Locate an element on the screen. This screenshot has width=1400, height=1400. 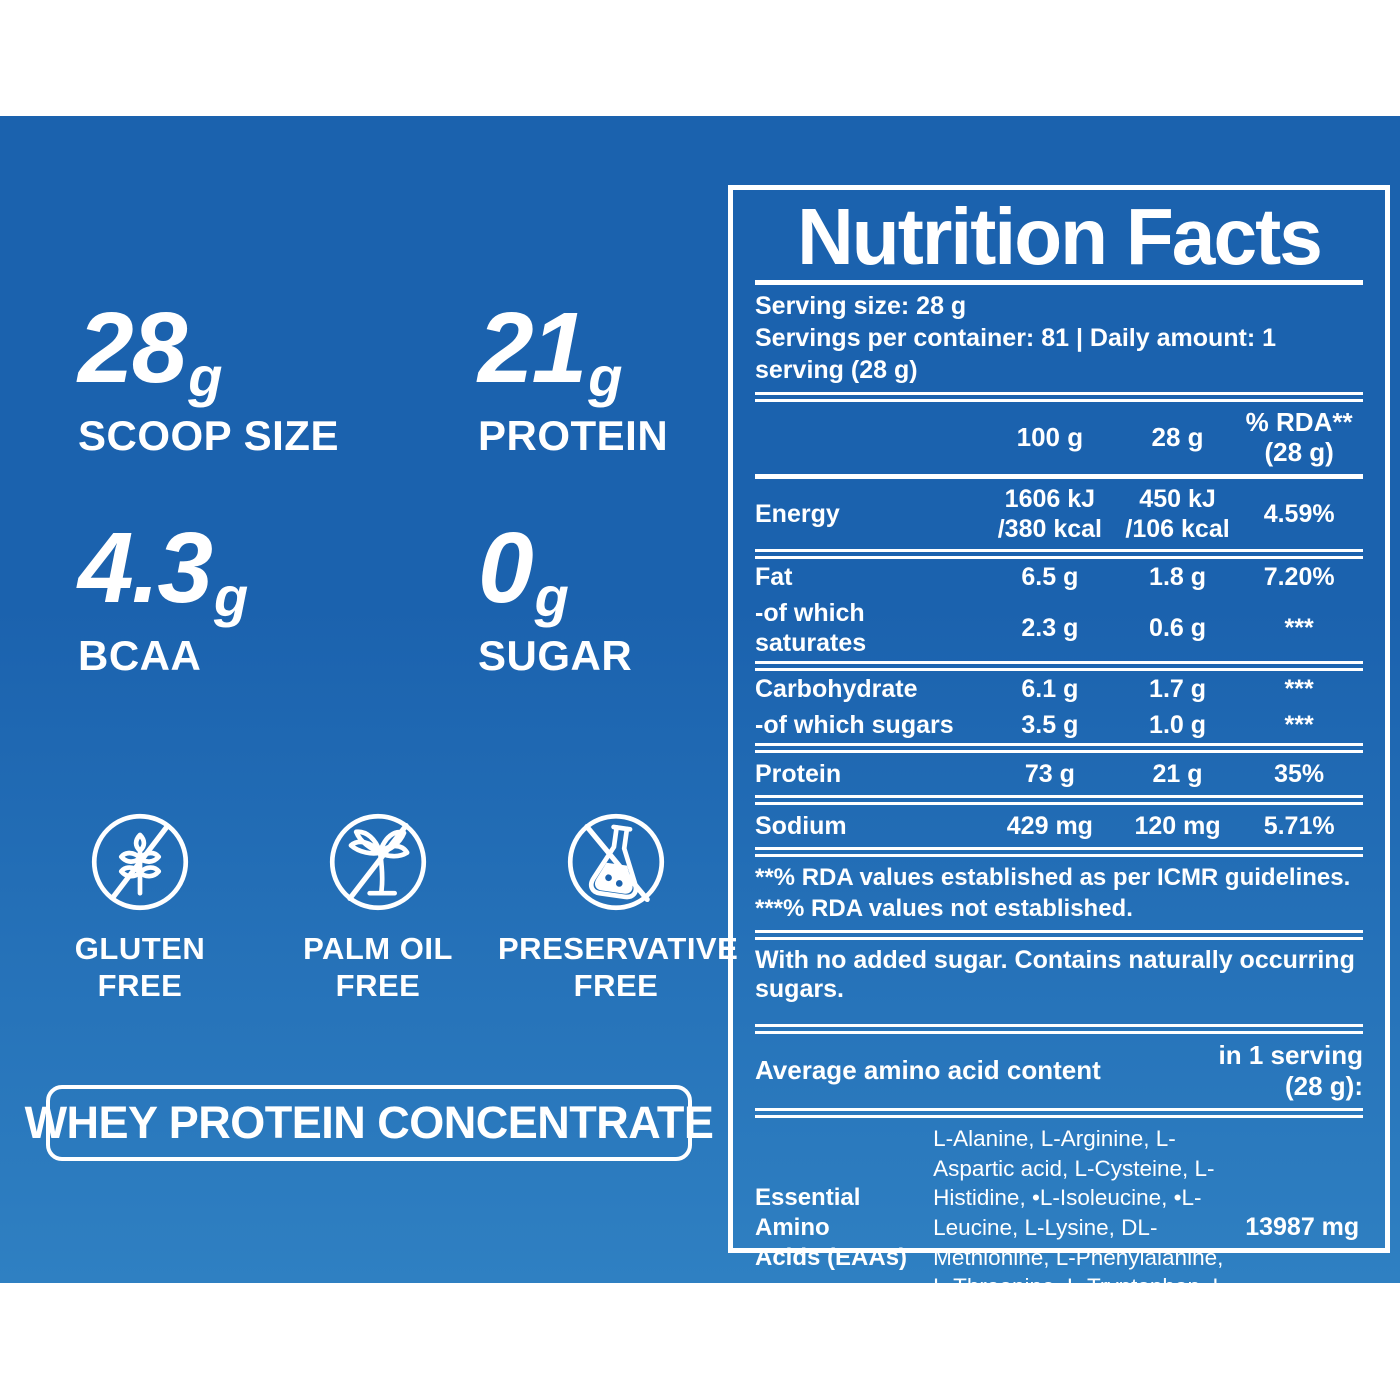
stat-number: 28 is located at coordinates (132, 348).